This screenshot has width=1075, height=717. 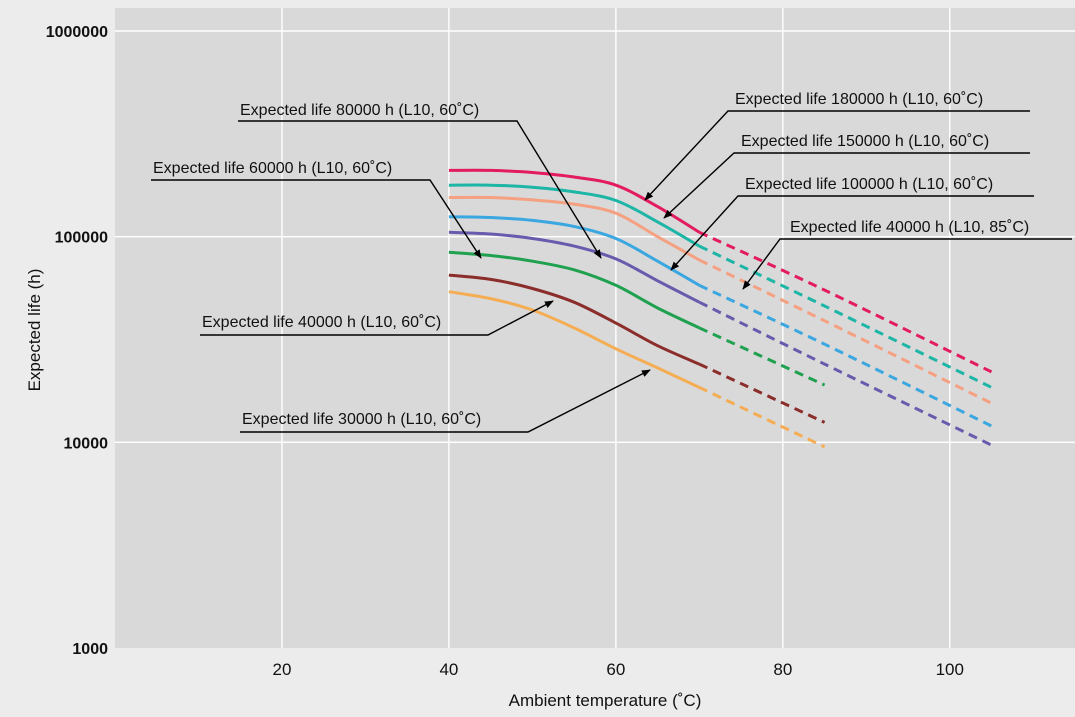 What do you see at coordinates (605, 700) in the screenshot?
I see `x-axis-title: Ambient temperature (˚C)` at bounding box center [605, 700].